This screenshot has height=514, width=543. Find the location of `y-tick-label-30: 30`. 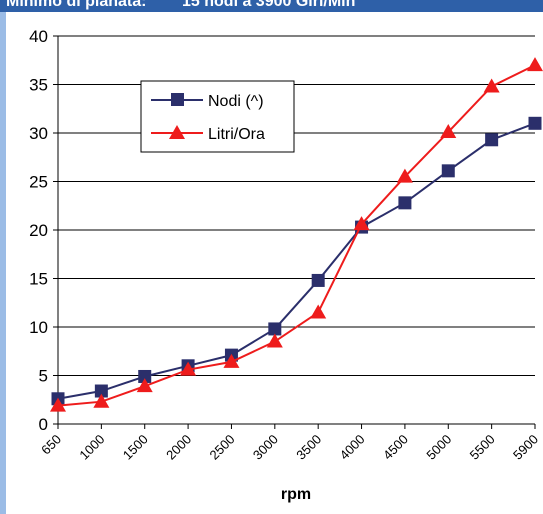

y-tick-label-30: 30 is located at coordinates (38, 133).